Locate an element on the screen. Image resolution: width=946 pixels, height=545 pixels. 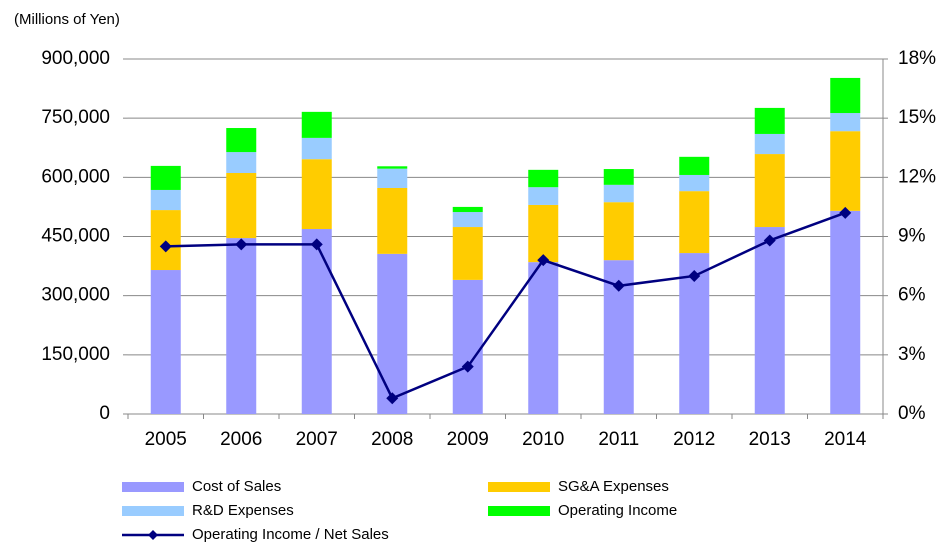
y-tick-label: 300,000 is located at coordinates (75, 295).